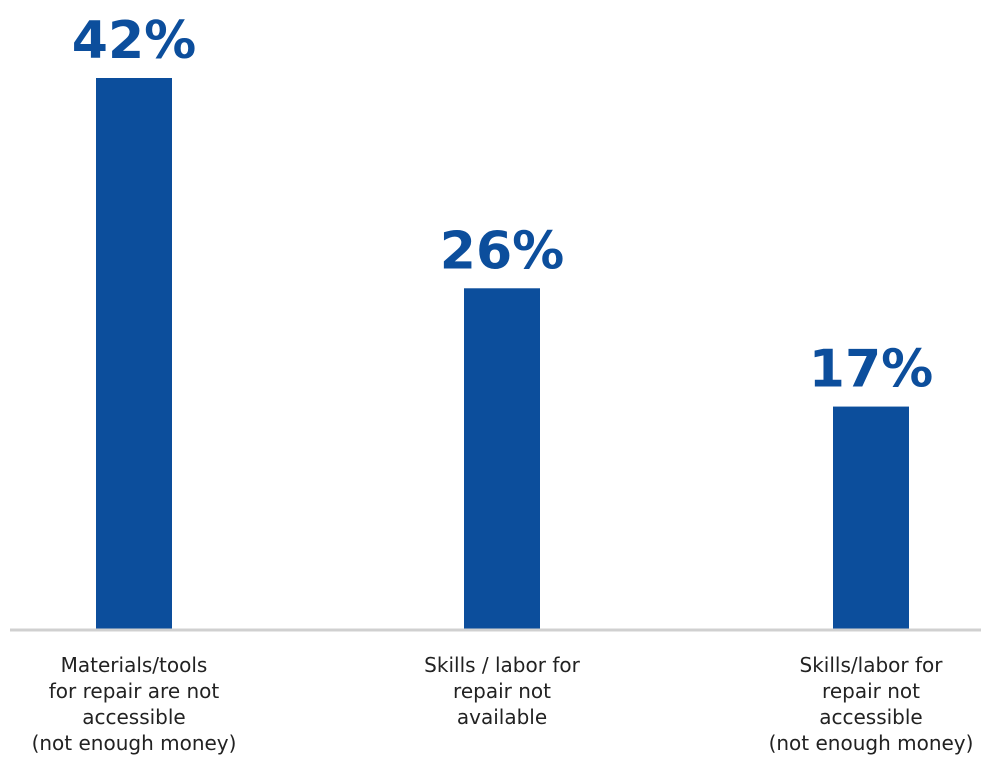 The width and height of the screenshot is (981, 771). What do you see at coordinates (502, 717) in the screenshot?
I see `category-label-line: available` at bounding box center [502, 717].